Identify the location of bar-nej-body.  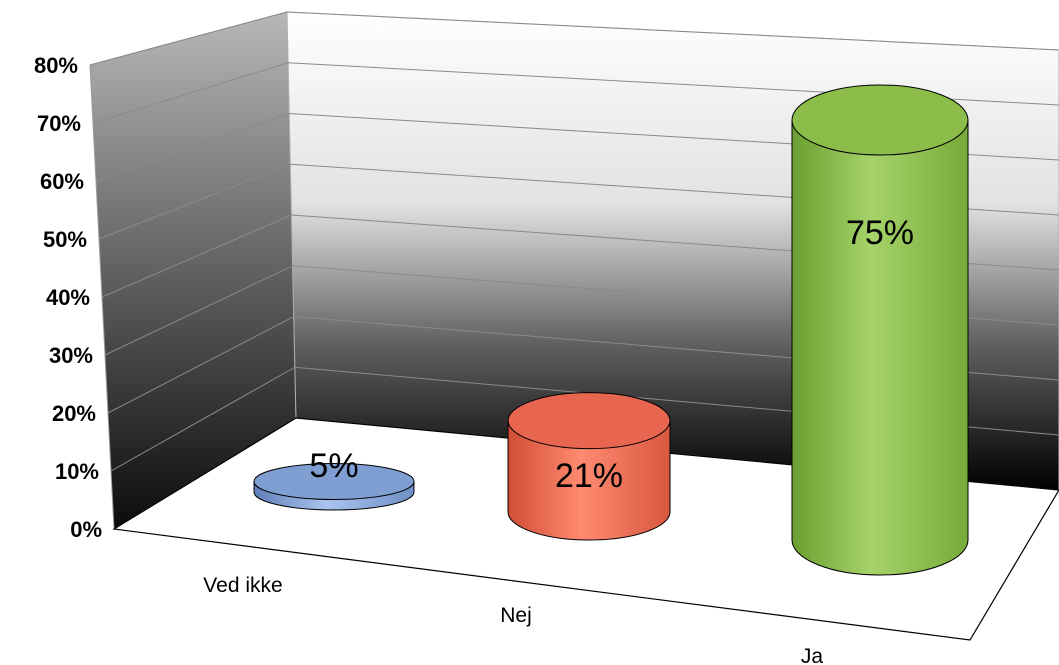
(589, 480).